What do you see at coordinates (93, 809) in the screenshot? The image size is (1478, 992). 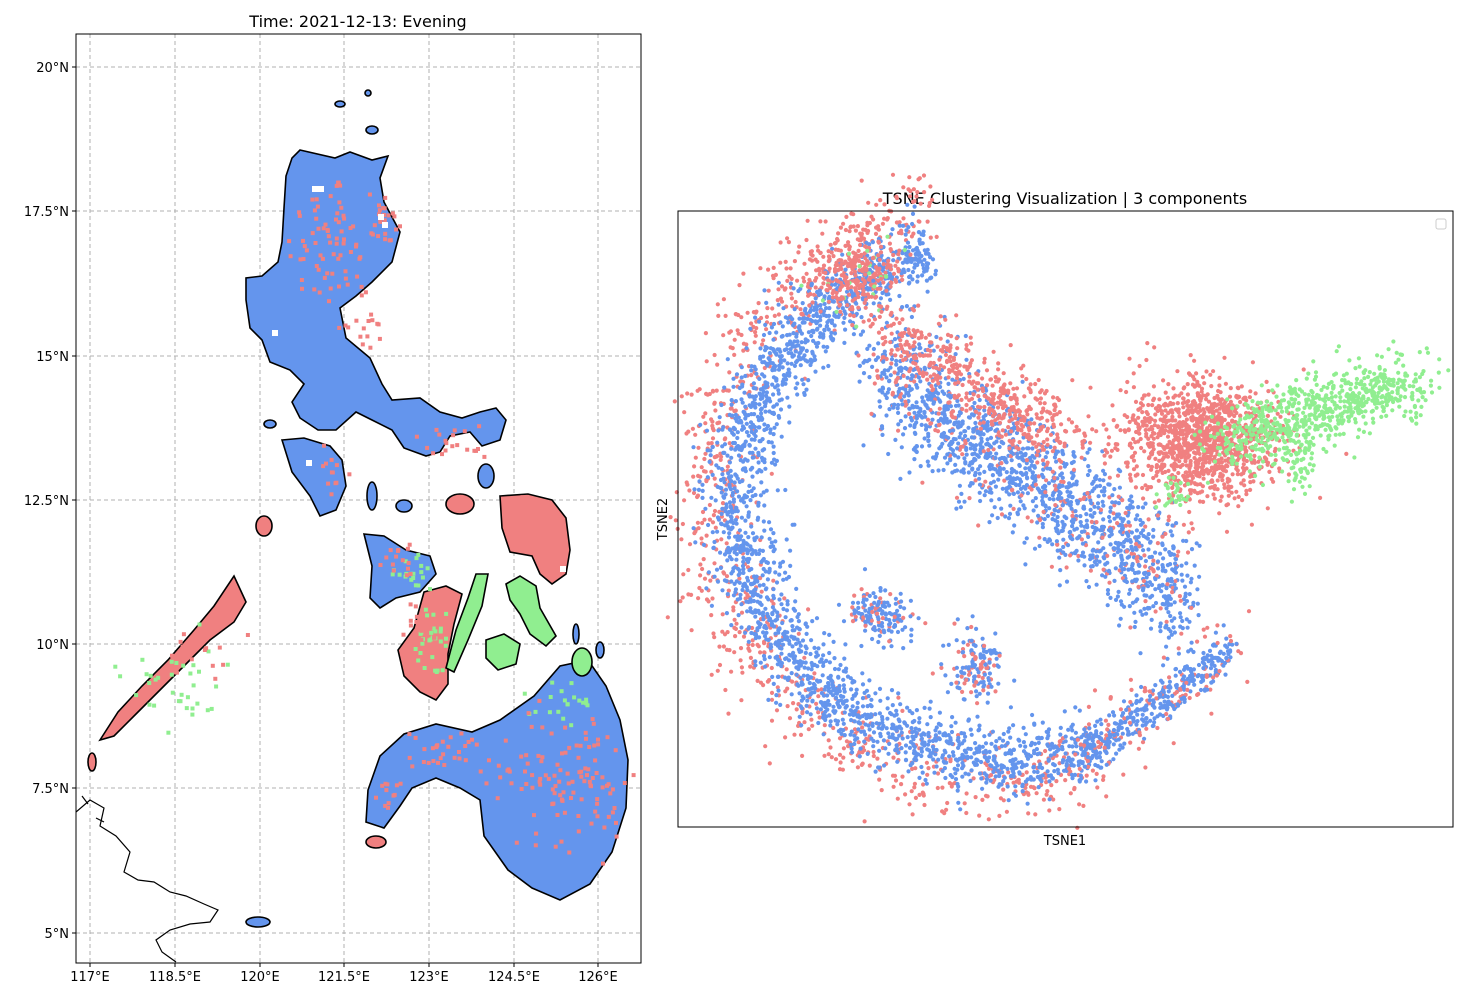 I see `coastline` at bounding box center [93, 809].